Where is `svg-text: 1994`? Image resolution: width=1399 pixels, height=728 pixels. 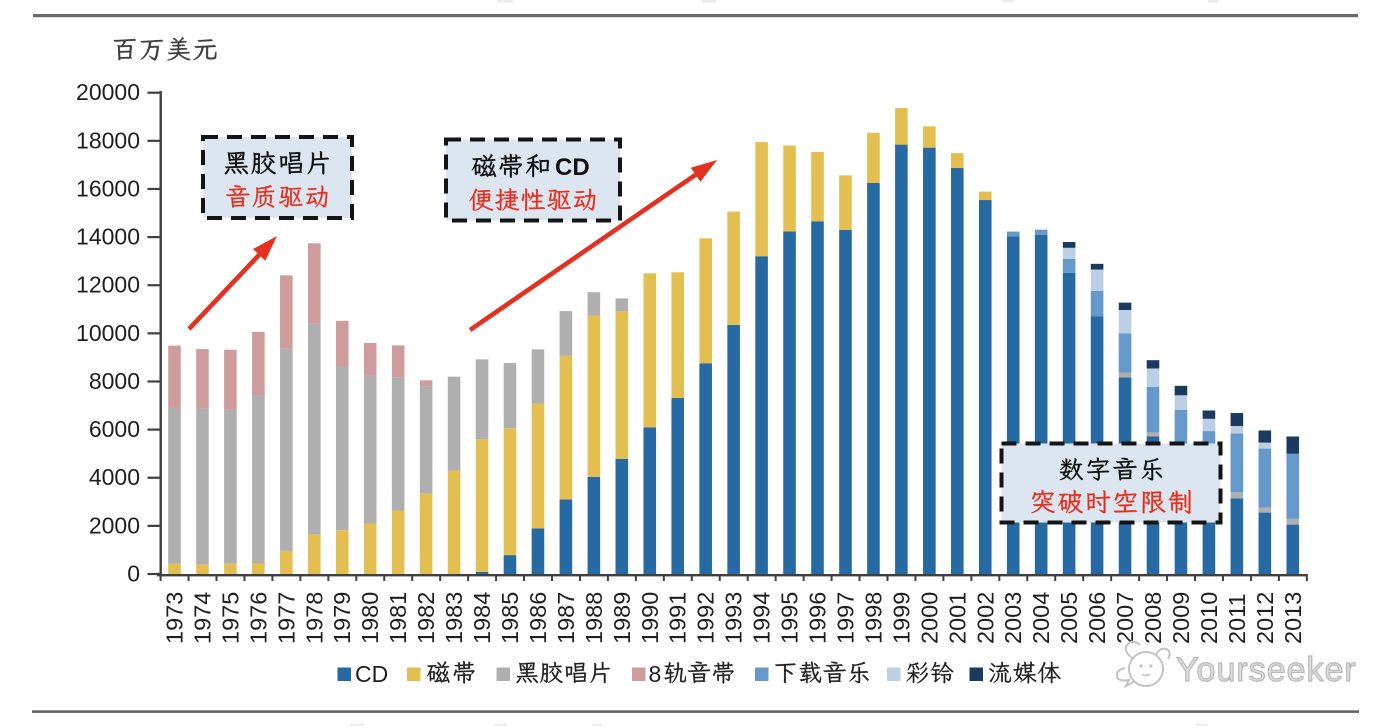
svg-text: 1994 is located at coordinates (762, 618).